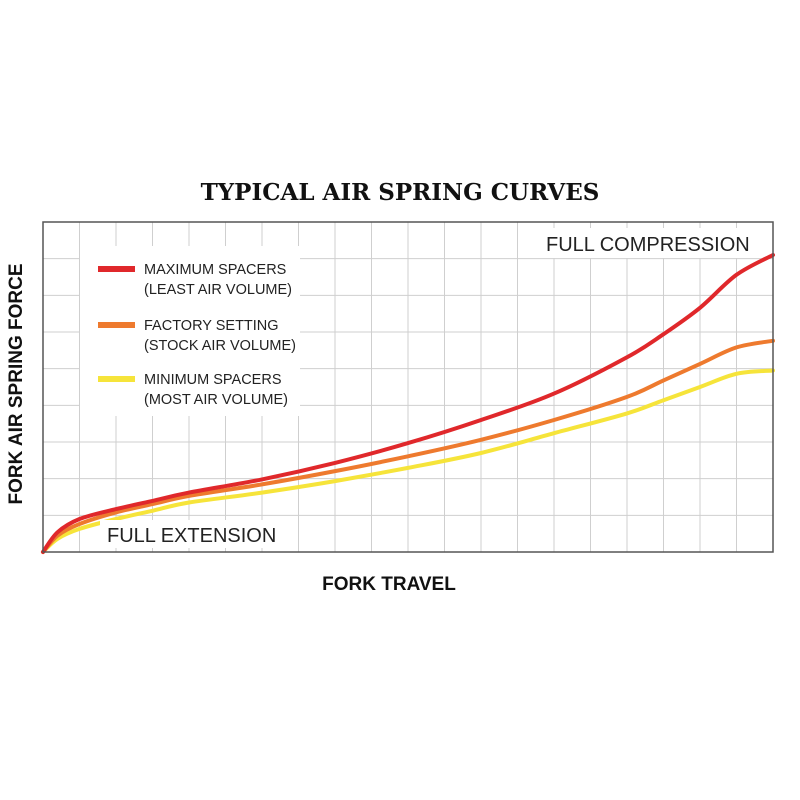  Describe the element at coordinates (215, 270) in the screenshot. I see `legend-label-maximum-spacers: MAXIMUM SPACERS` at that location.